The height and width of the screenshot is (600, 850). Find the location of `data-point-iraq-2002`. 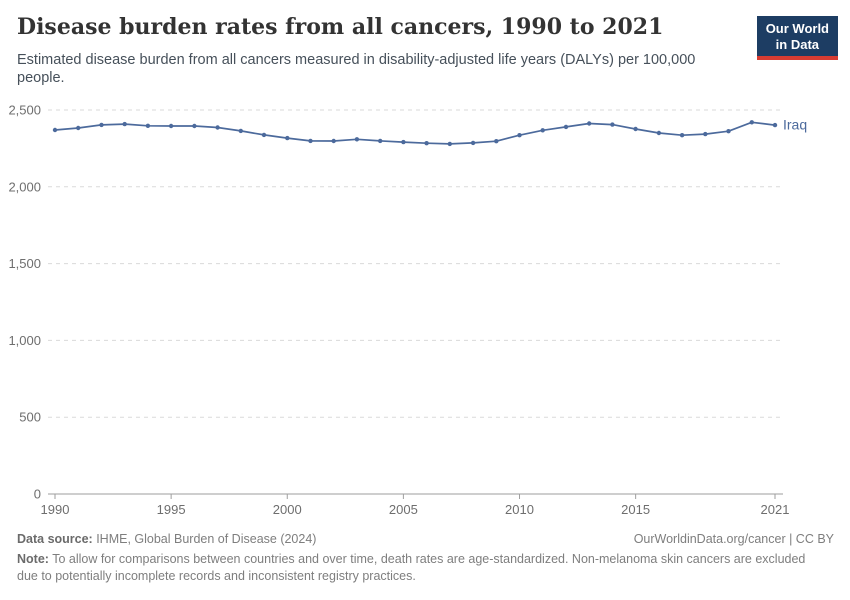

data-point-iraq-2002 is located at coordinates (333, 141).